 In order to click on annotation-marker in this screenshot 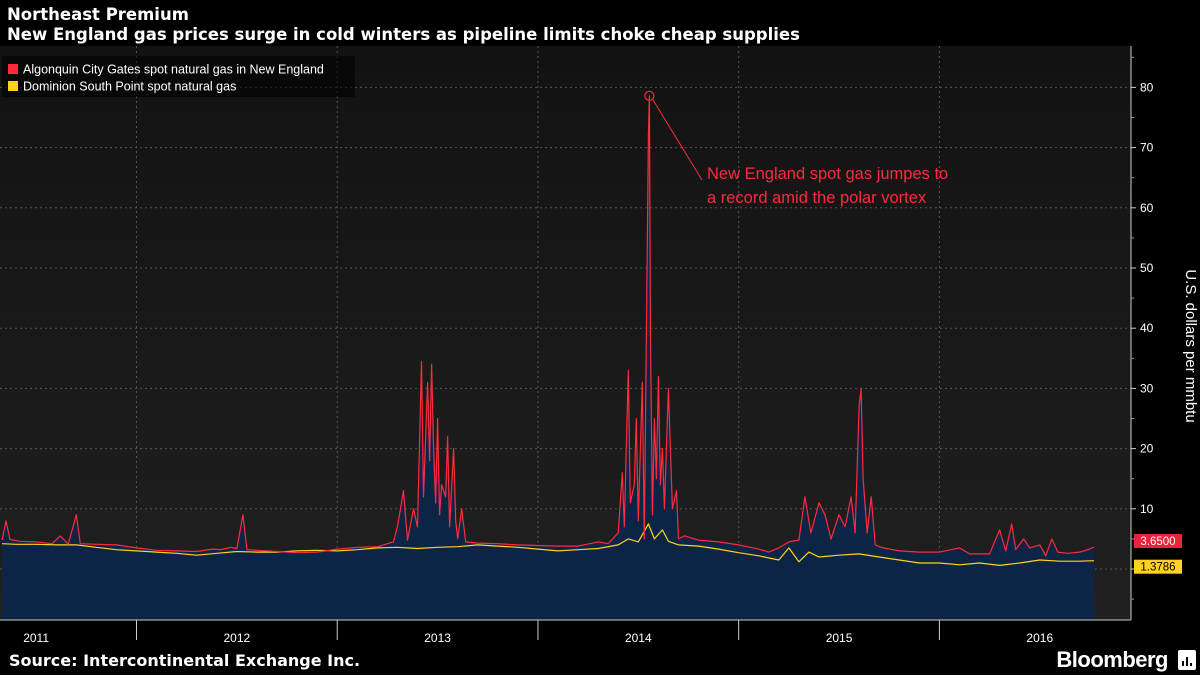, I will do `click(649, 95)`.